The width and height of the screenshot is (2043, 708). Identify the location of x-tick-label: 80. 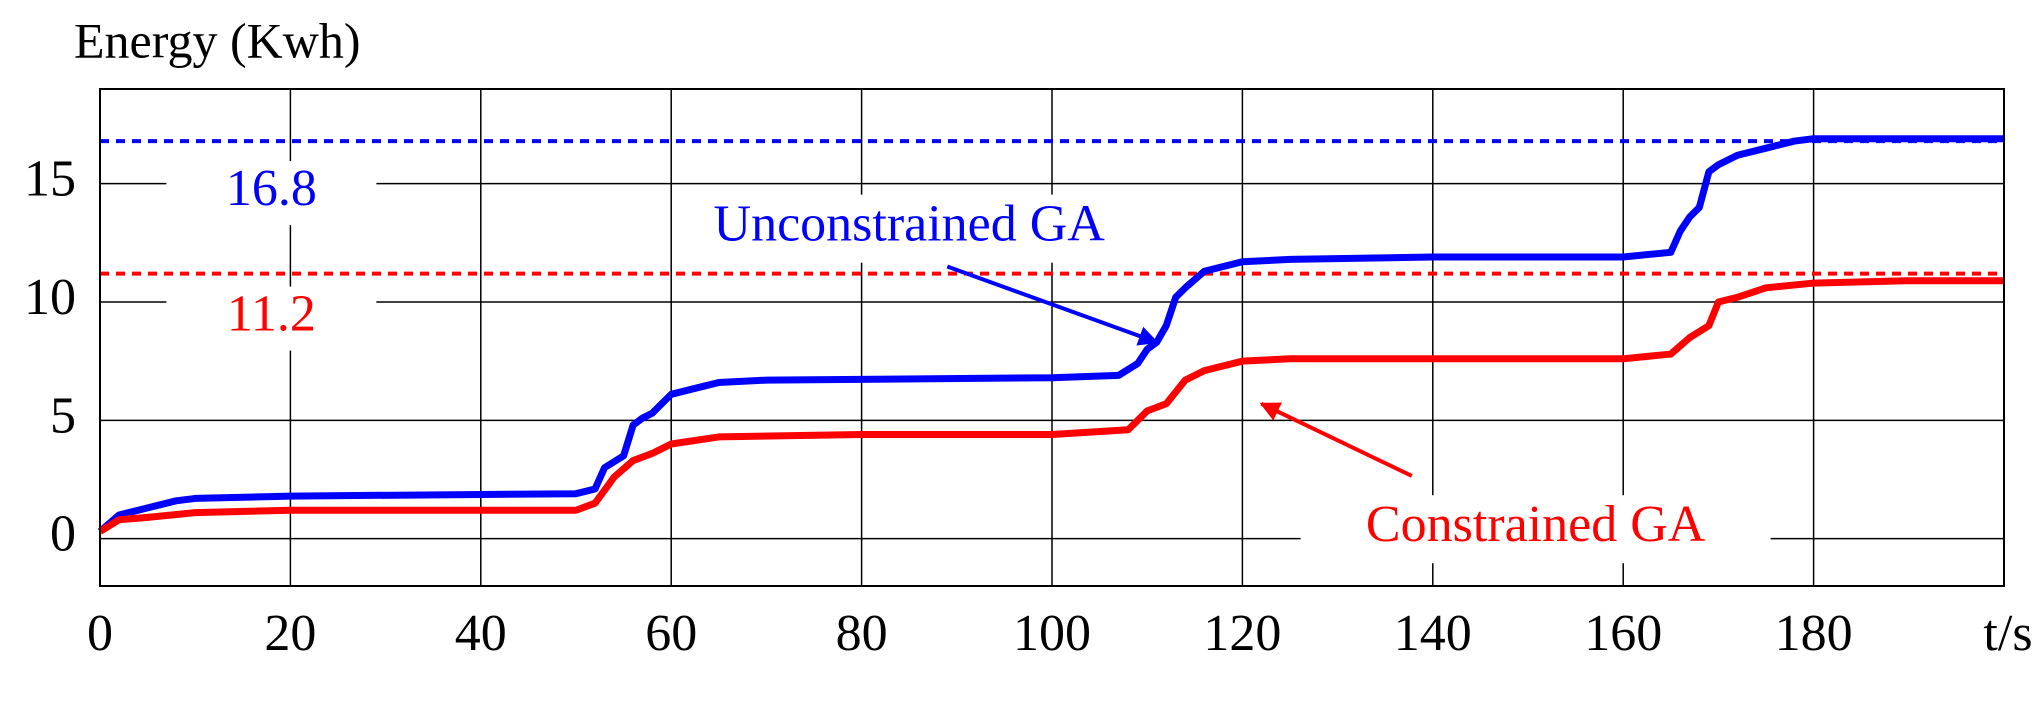
(862, 633).